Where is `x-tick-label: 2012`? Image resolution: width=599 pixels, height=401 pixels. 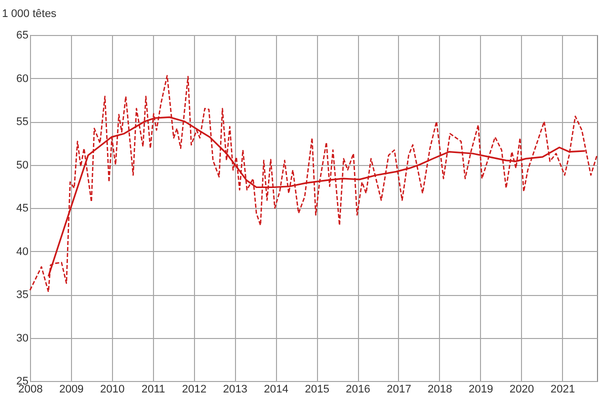 x-tick-label: 2012 is located at coordinates (194, 390).